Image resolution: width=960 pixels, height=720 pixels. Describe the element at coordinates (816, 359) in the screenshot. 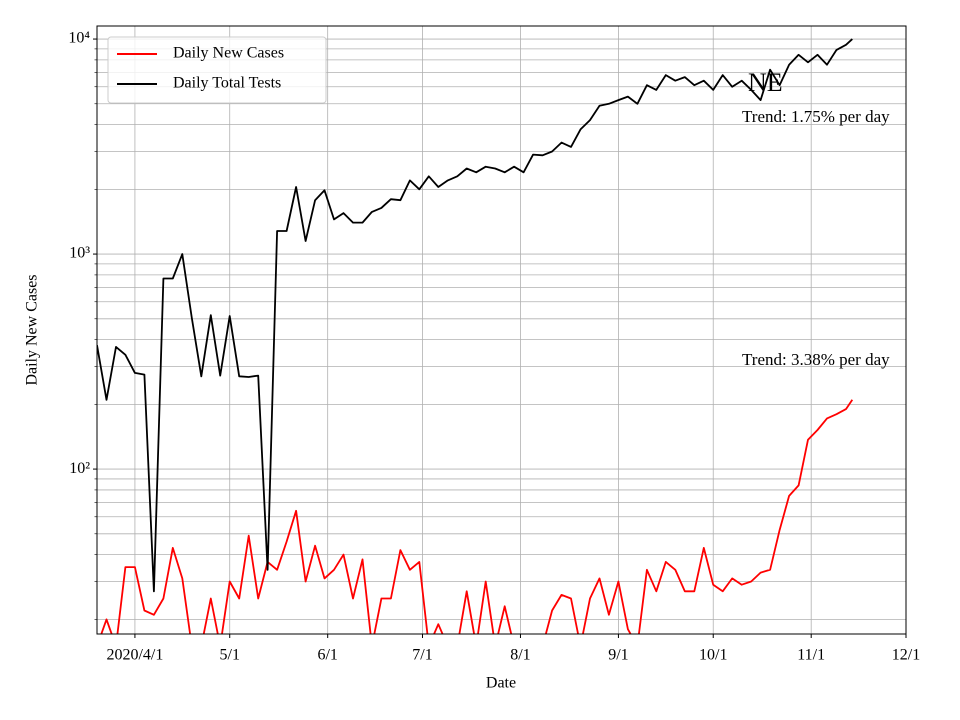

I see `annotation: Trend: 3.38% per day` at that location.